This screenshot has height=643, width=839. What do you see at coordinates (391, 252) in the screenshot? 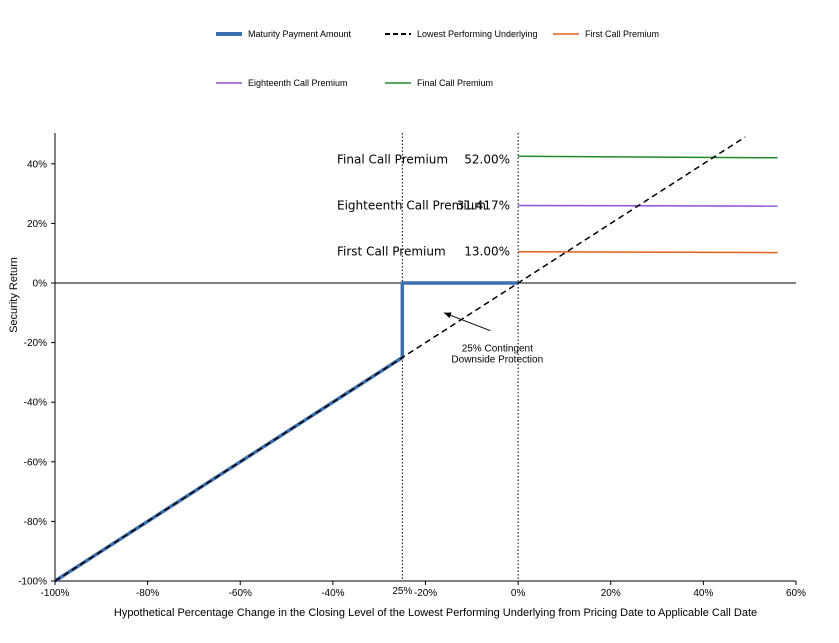
I see `premium-label: First Call Premium` at bounding box center [391, 252].